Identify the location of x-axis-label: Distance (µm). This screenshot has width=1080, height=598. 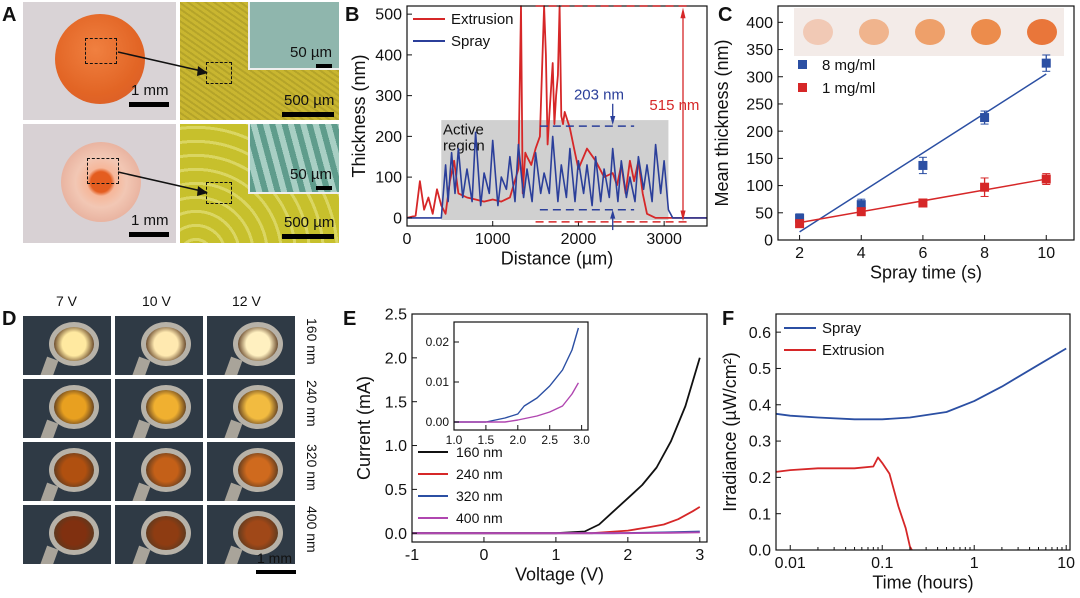
(557, 258).